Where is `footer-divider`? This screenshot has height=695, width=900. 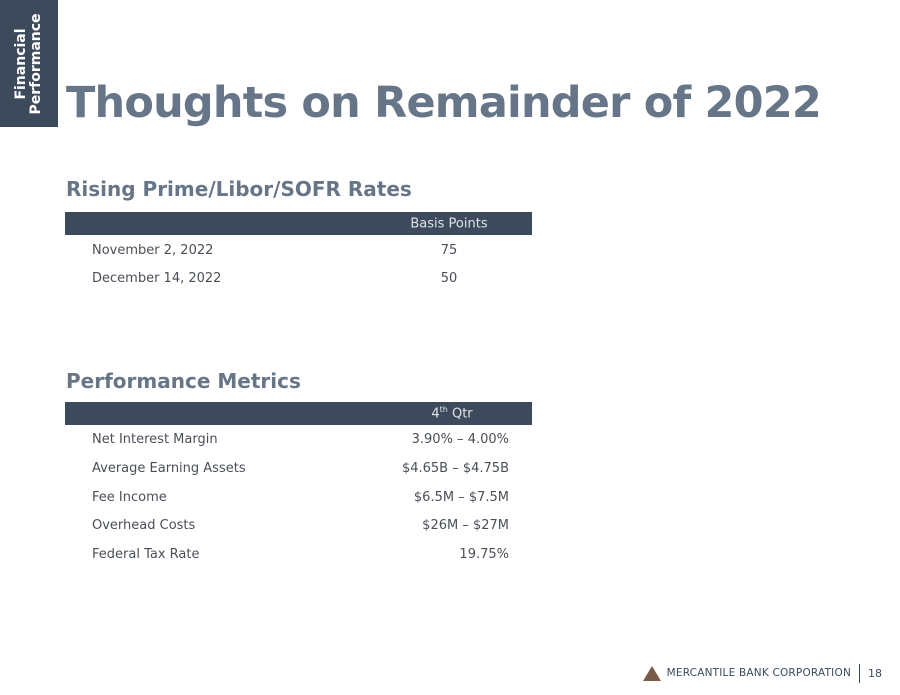 footer-divider is located at coordinates (859, 673).